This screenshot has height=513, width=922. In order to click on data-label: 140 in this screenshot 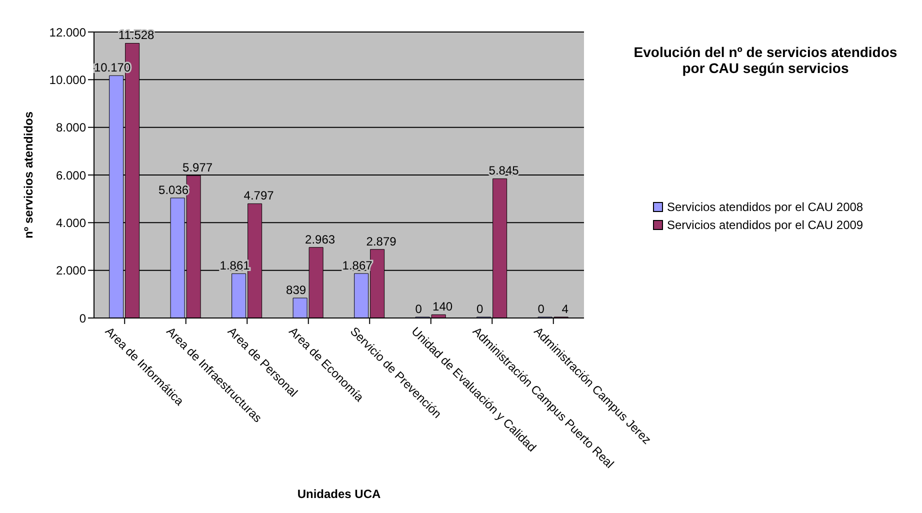, I will do `click(442, 307)`.